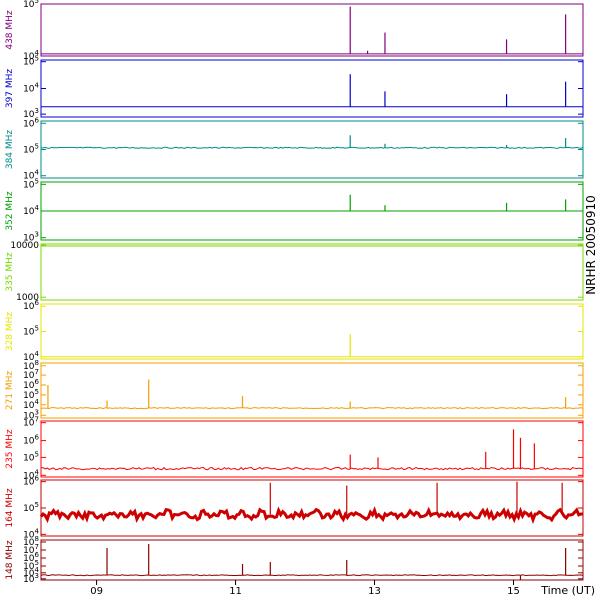 The image size is (600, 604). Describe the element at coordinates (235, 591) in the screenshot. I see `x-tick-label: 11` at that location.